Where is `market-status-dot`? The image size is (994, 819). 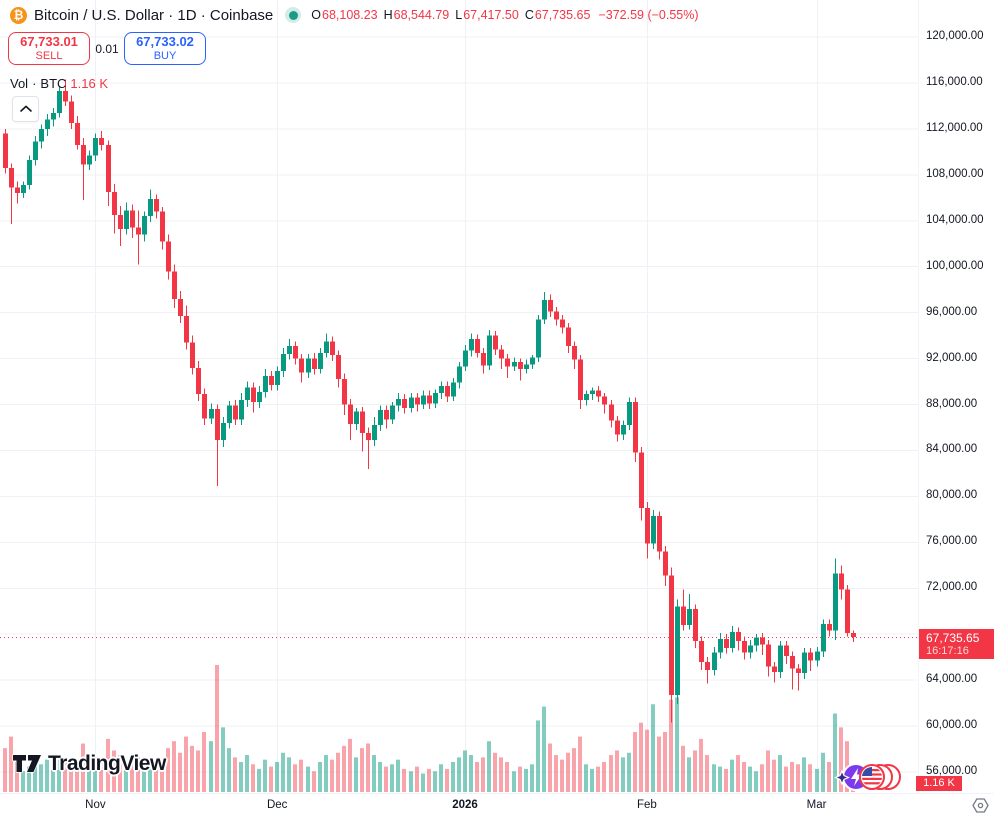 market-status-dot is located at coordinates (293, 15).